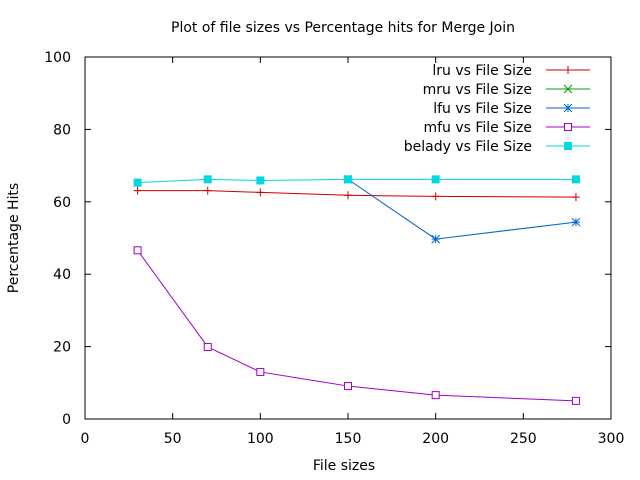  What do you see at coordinates (173, 439) in the screenshot?
I see `x-tick-label: 50` at bounding box center [173, 439].